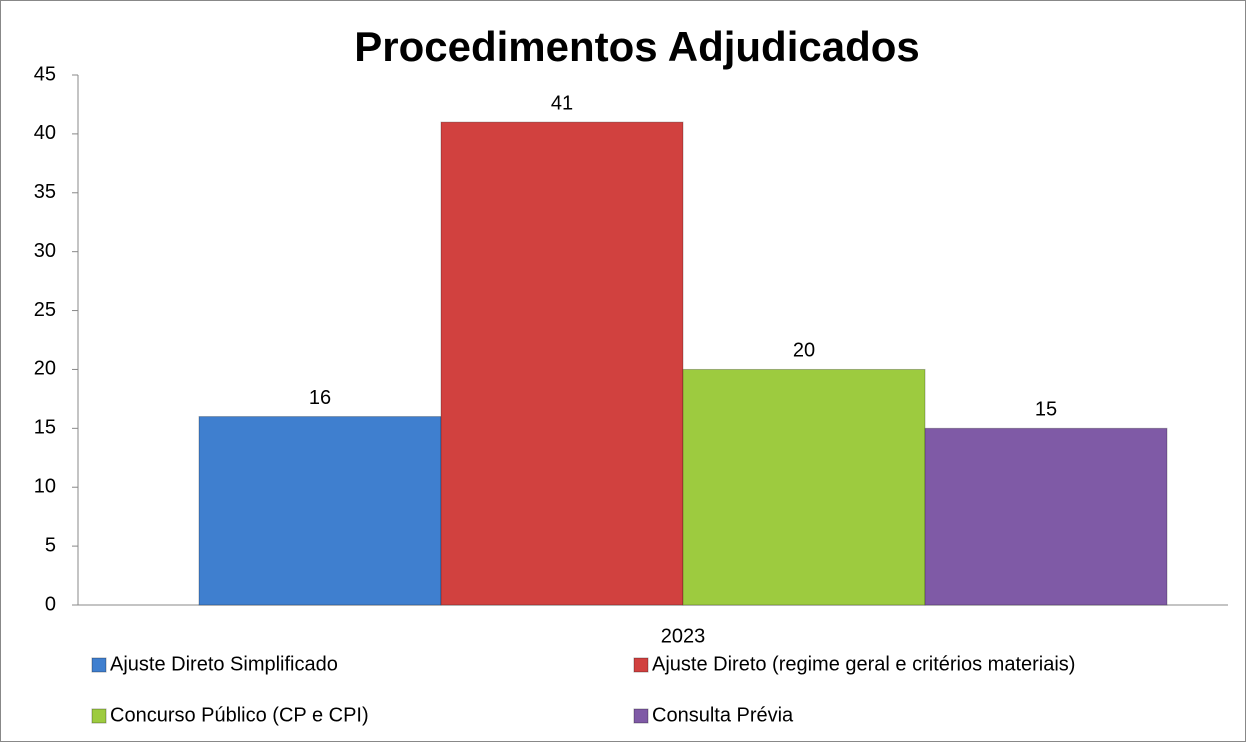 This screenshot has width=1246, height=742. I want to click on y-tick-label: 35, so click(45, 192).